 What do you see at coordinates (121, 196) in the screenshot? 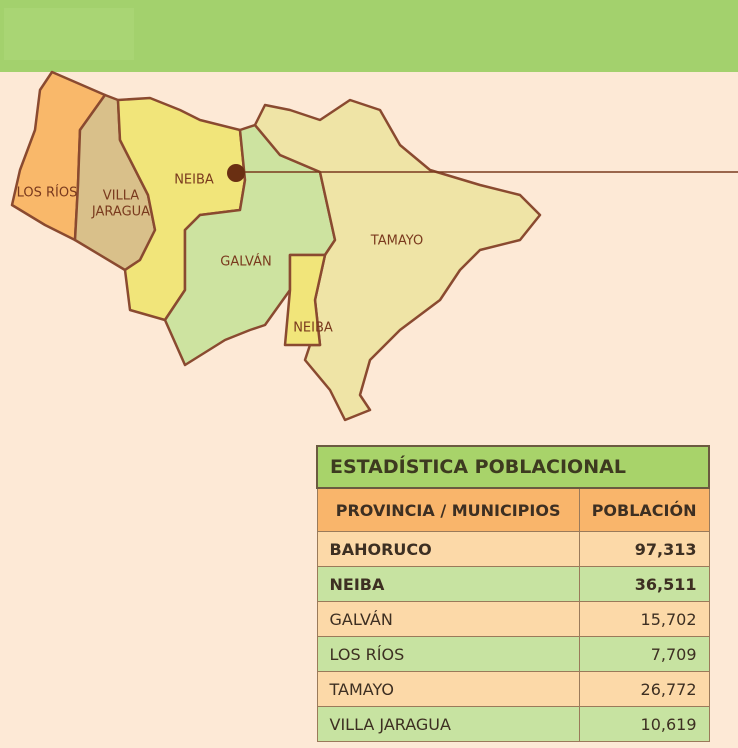
I see `region-label: VILLA` at bounding box center [121, 196].